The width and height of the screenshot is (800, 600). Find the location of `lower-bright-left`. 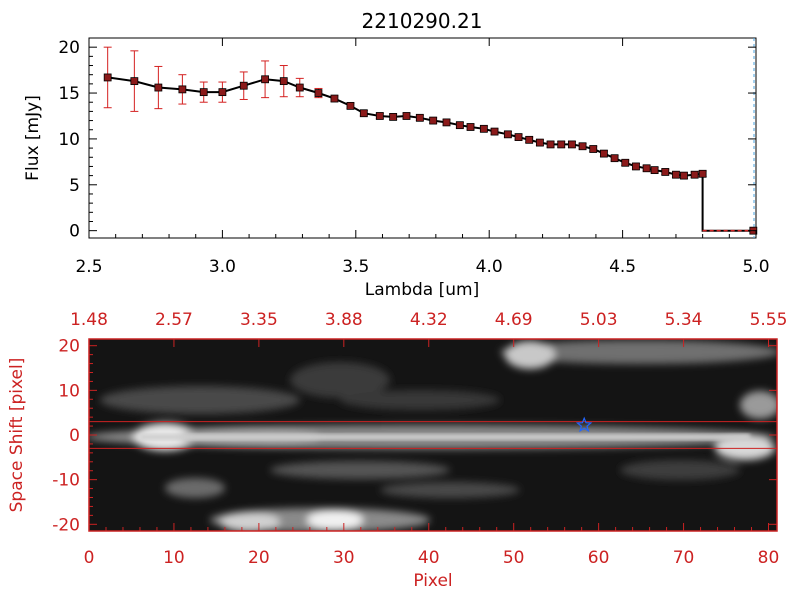

lower-bright-left is located at coordinates (250, 521).